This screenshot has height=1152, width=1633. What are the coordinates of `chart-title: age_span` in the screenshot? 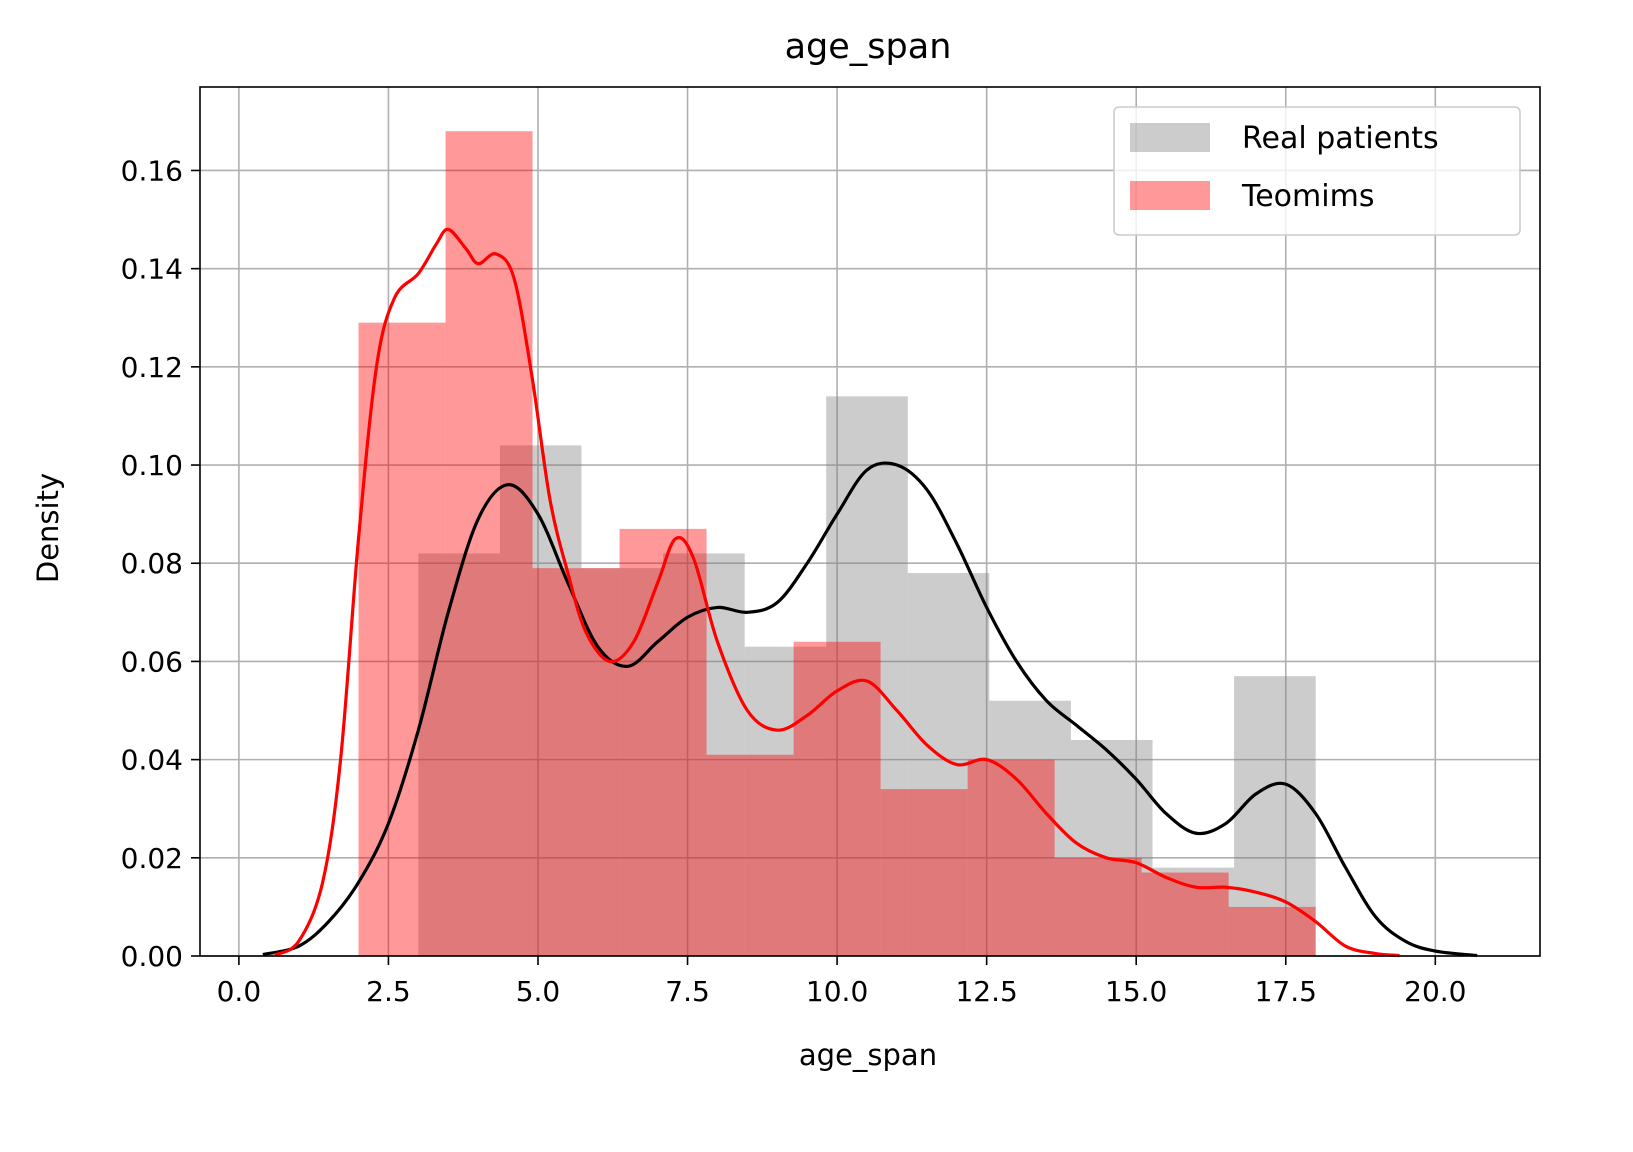 It's located at (868, 47).